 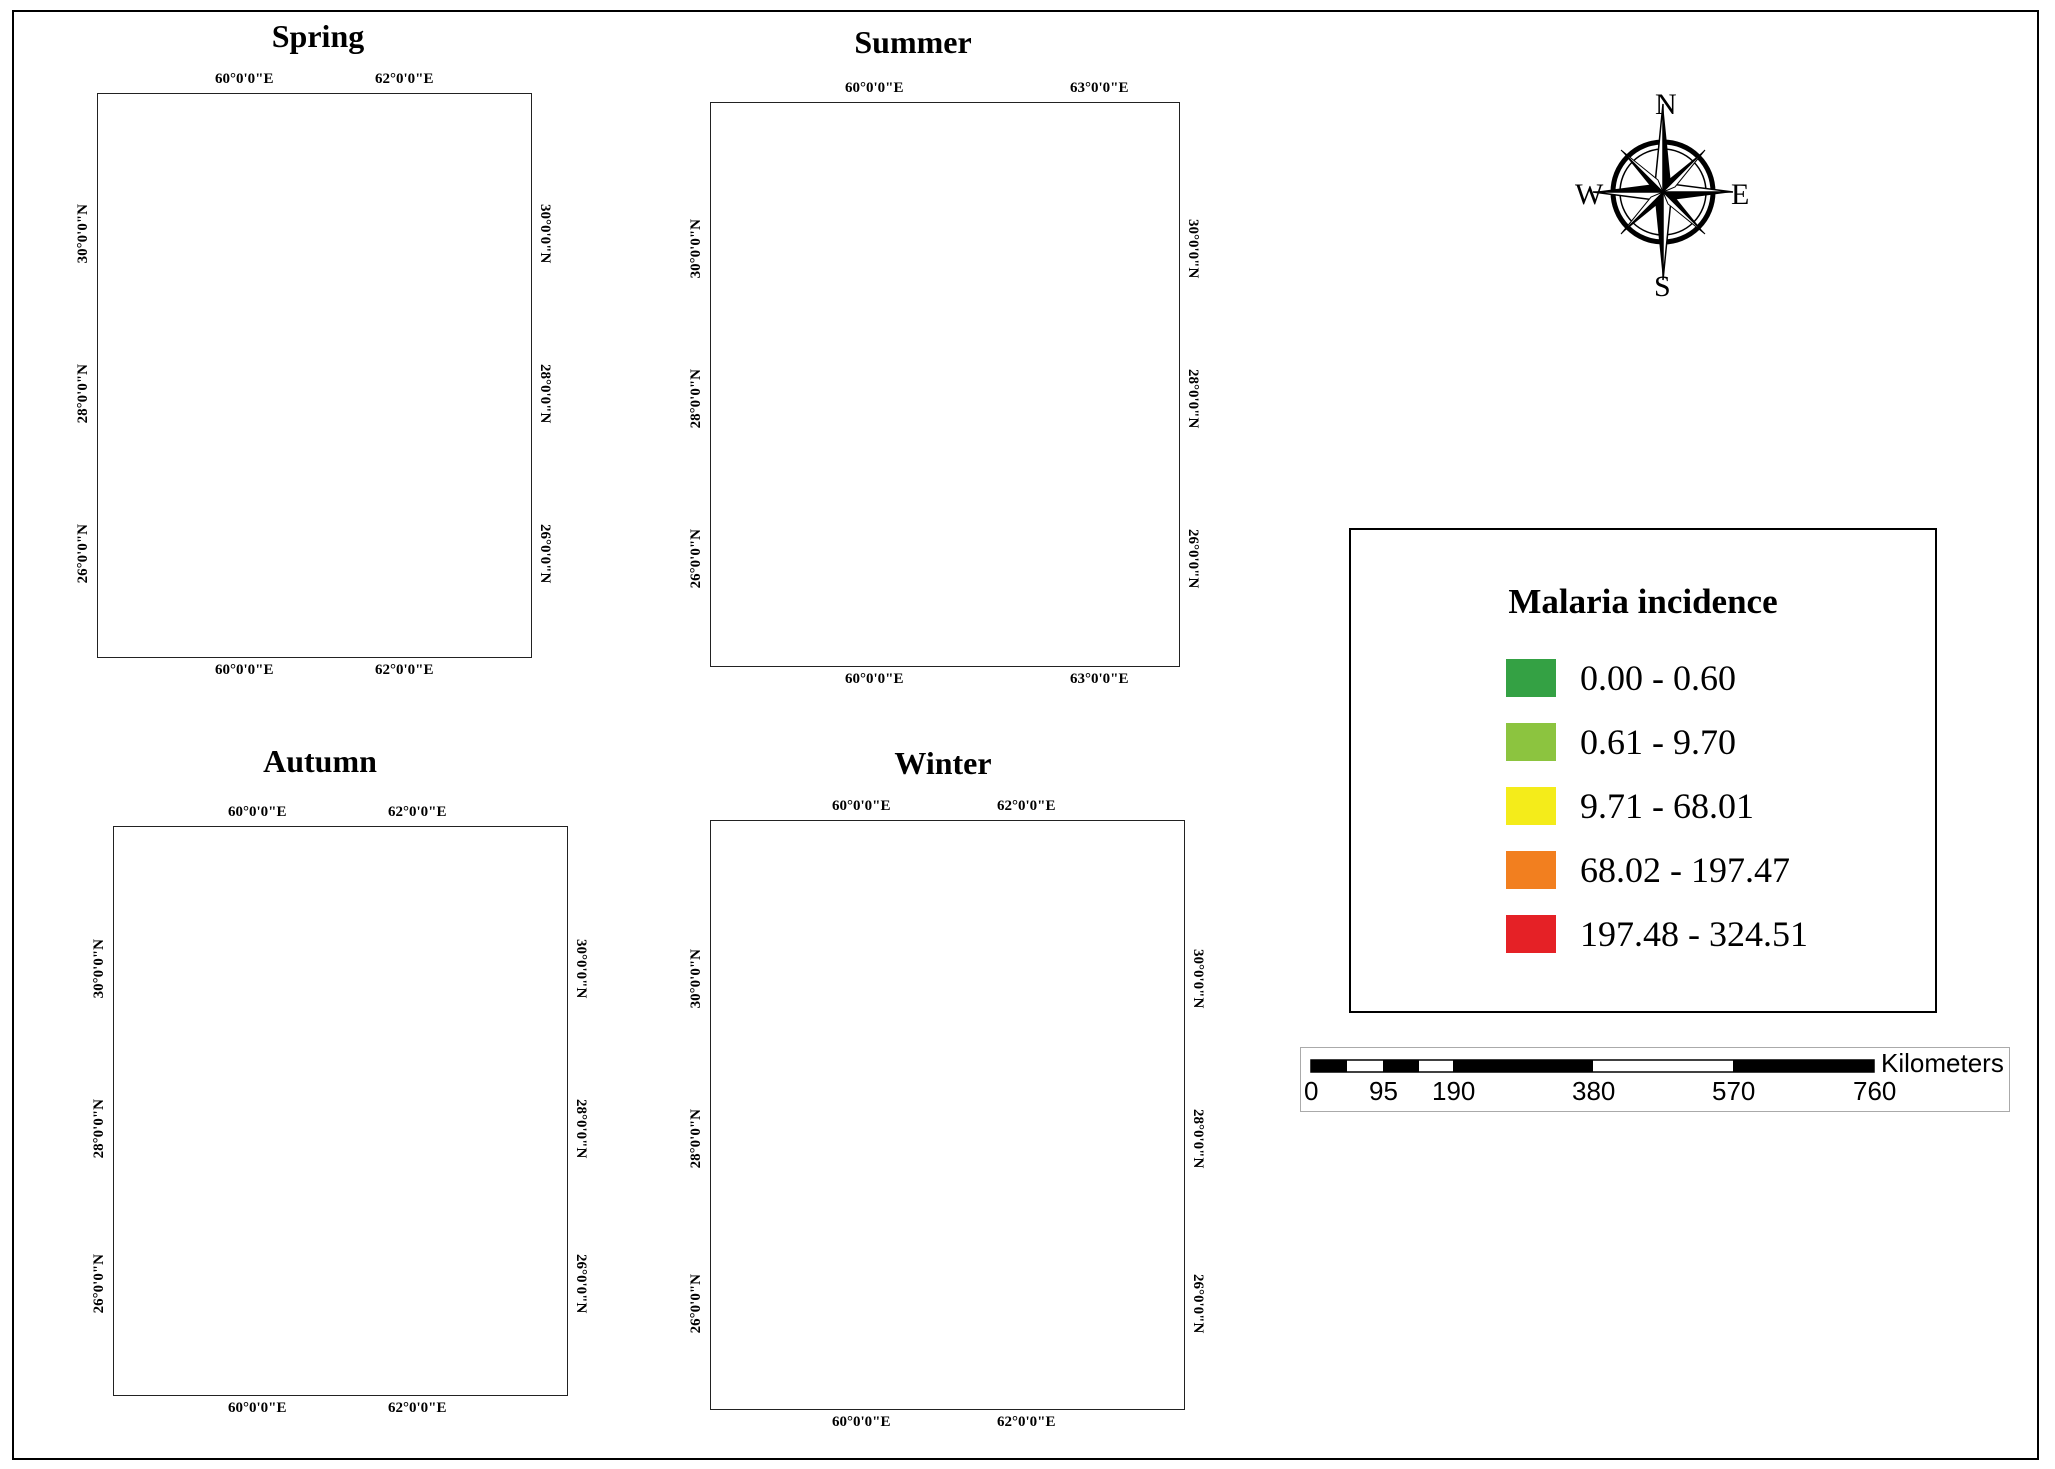 I want to click on scale-bar-tick: 570, so click(x=1734, y=1091).